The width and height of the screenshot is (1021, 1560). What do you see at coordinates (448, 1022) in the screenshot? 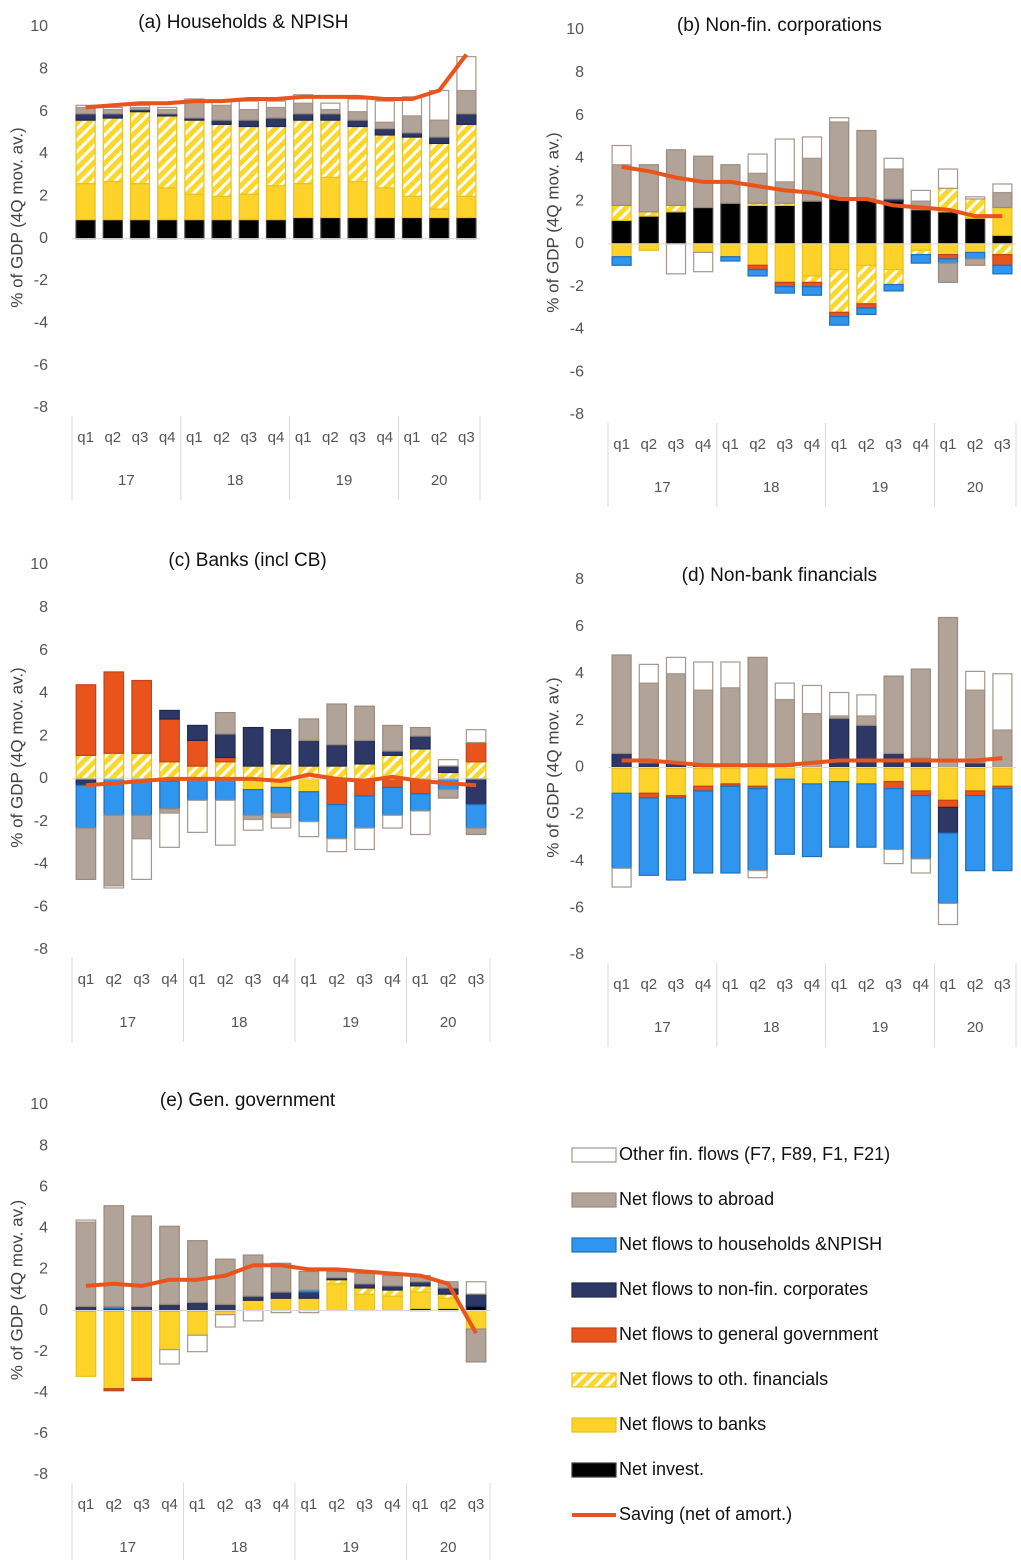
I see `x-group-label: 20` at bounding box center [448, 1022].